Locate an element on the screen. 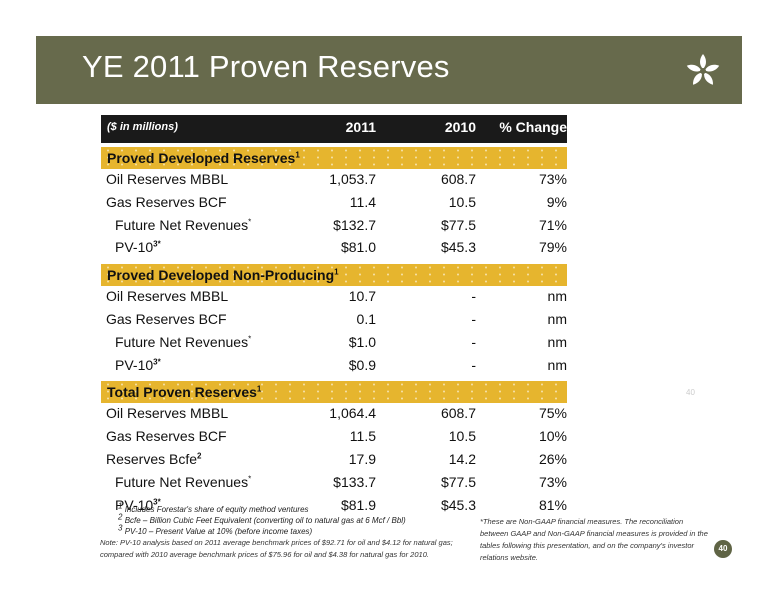 This screenshot has width=776, height=600. page-number-badge: 40 is located at coordinates (723, 549).